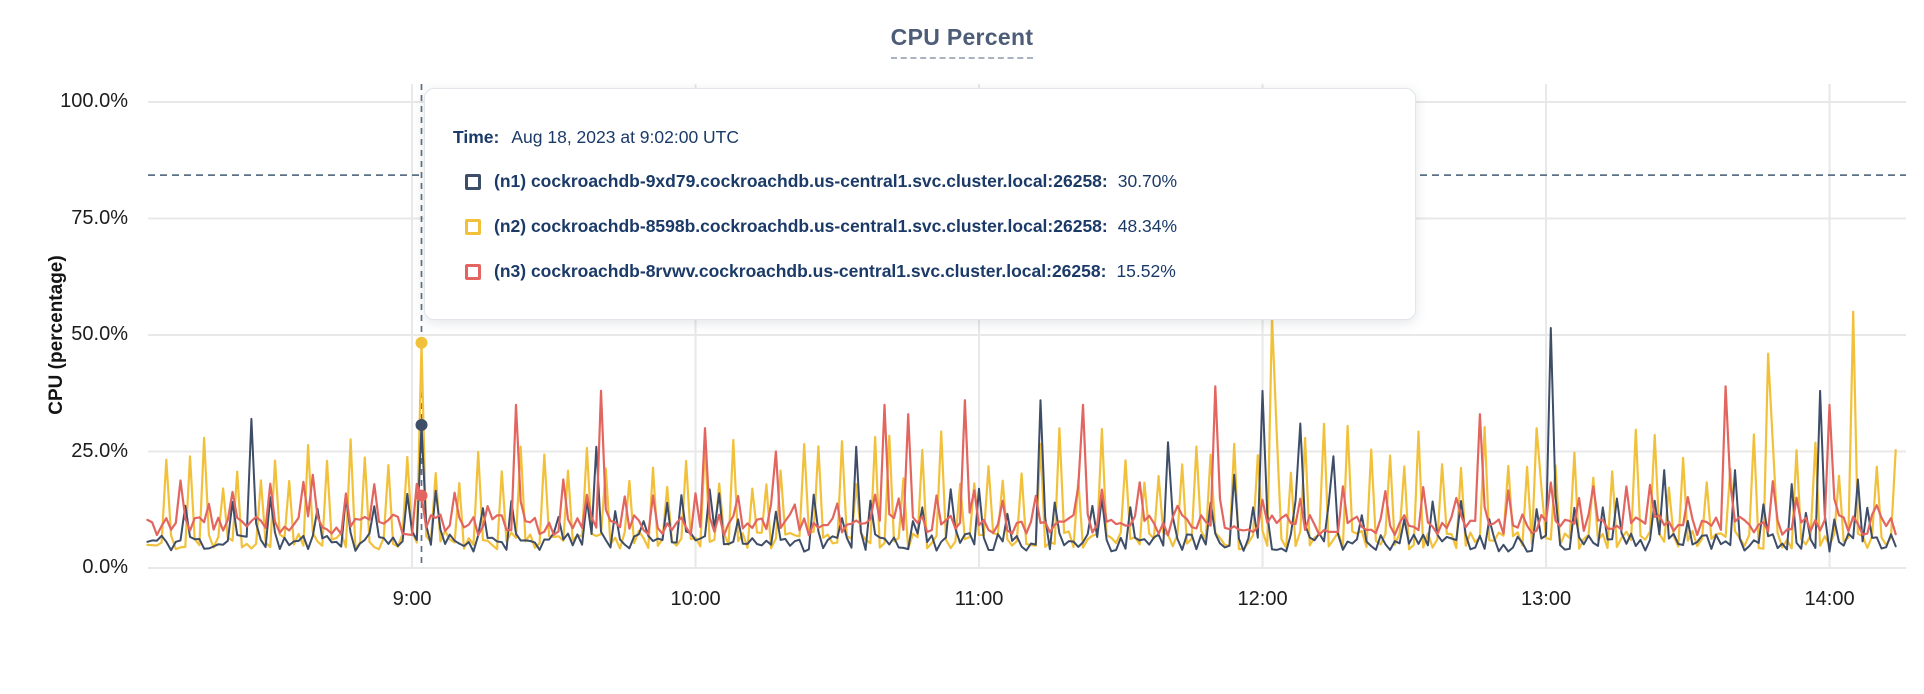 This screenshot has width=1924, height=694. What do you see at coordinates (695, 599) in the screenshot?
I see `x-tick-10:00: 10:00` at bounding box center [695, 599].